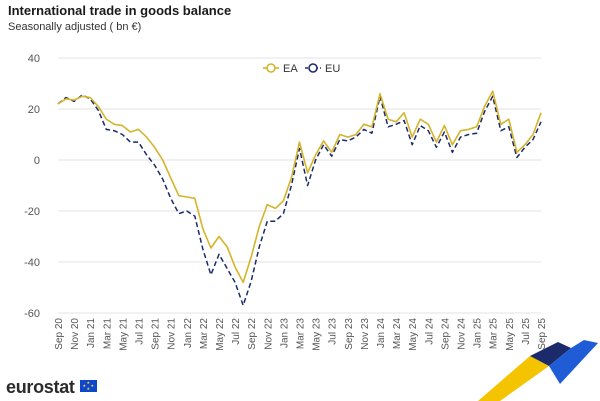 This screenshot has height=401, width=600. What do you see at coordinates (526, 331) in the screenshot?
I see `x-tick-label: Jul 25` at bounding box center [526, 331].